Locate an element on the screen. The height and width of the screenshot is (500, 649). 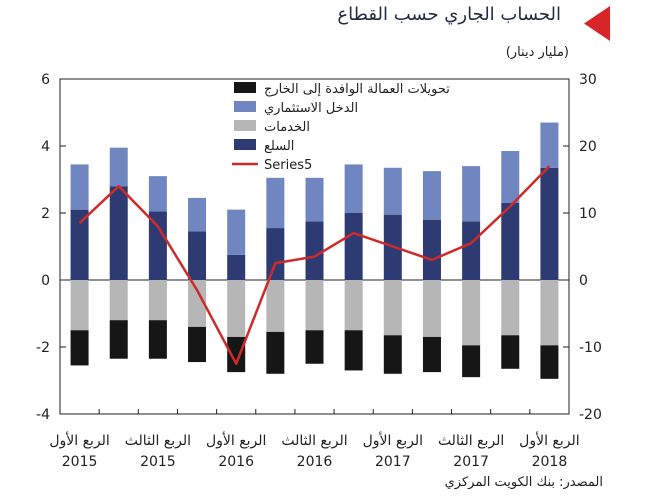
left-axis-tick-label: 6 is located at coordinates (45, 80).